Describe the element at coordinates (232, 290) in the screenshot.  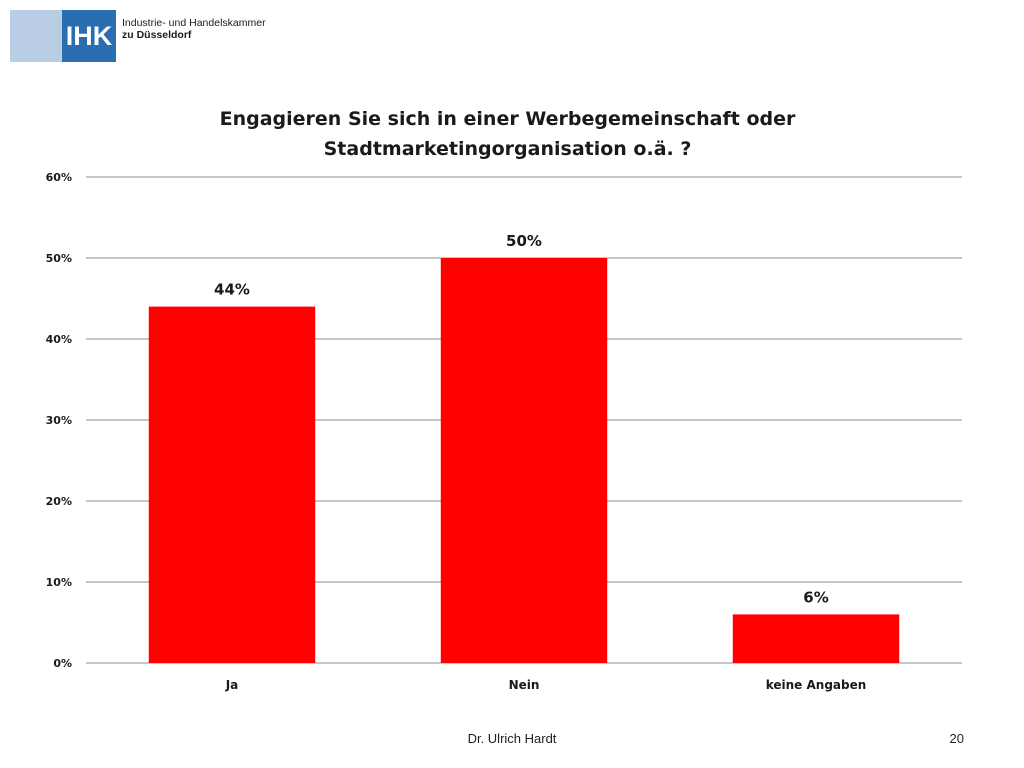
I see `data-label: 44%` at that location.